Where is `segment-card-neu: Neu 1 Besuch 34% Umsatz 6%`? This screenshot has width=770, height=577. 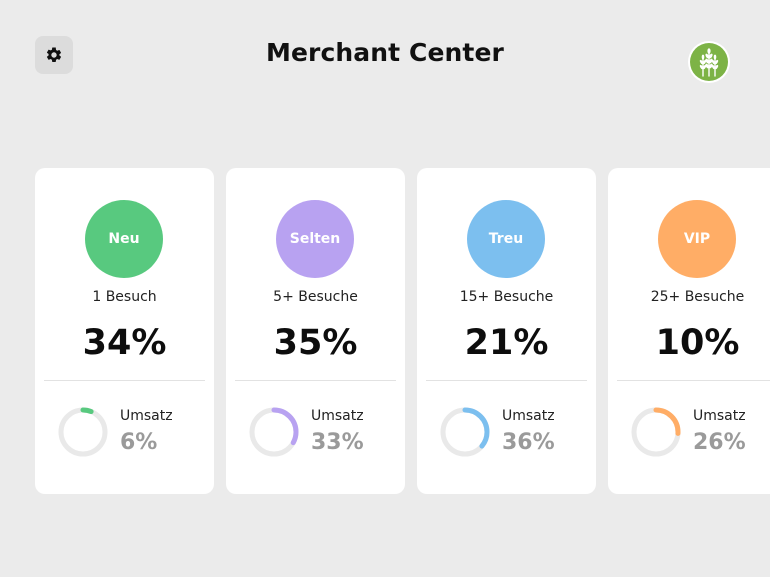 segment-card-neu: Neu 1 Besuch 34% Umsatz 6% is located at coordinates (124, 331).